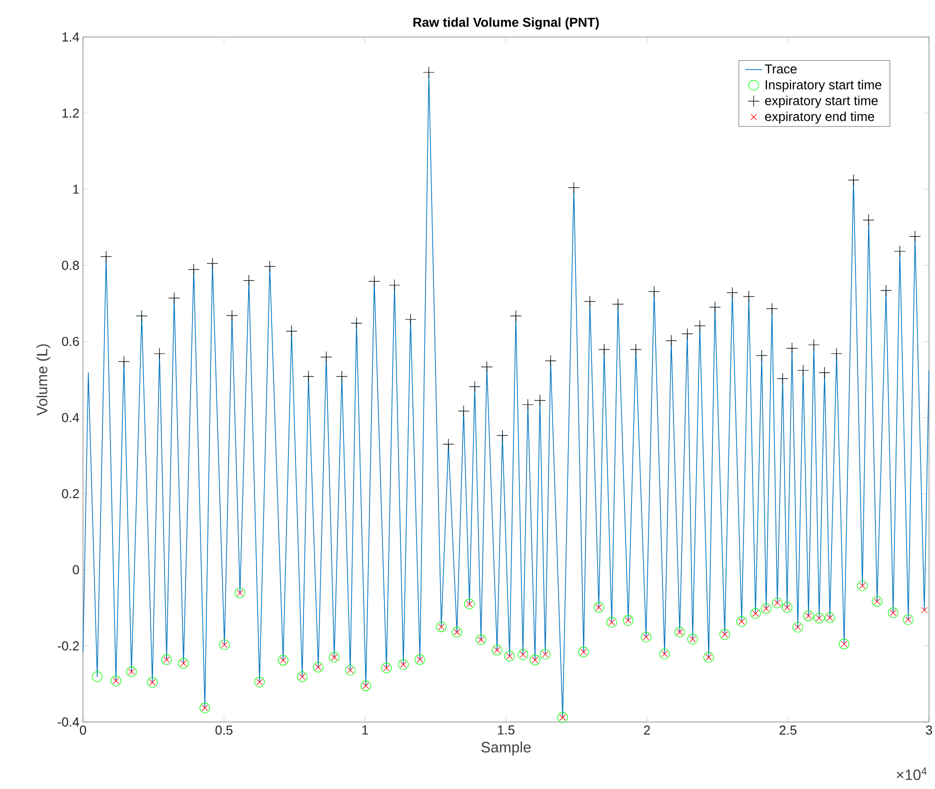 This screenshot has width=935, height=789. I want to click on text: ×10$^{4}$, so click(911, 774).